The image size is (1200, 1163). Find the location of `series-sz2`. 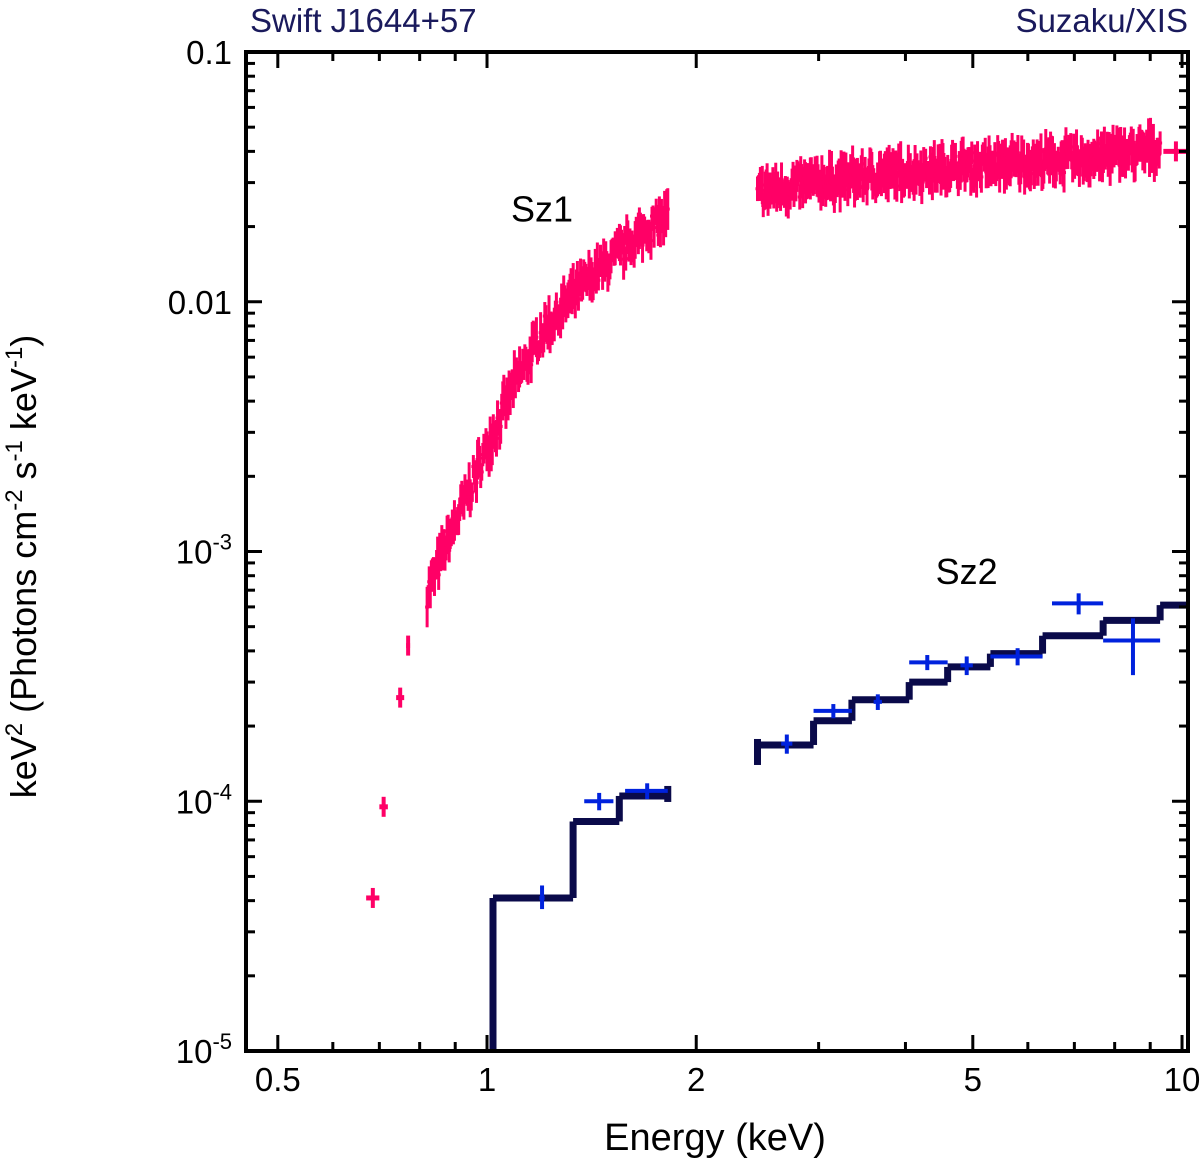

series-sz2 is located at coordinates (850, 751).